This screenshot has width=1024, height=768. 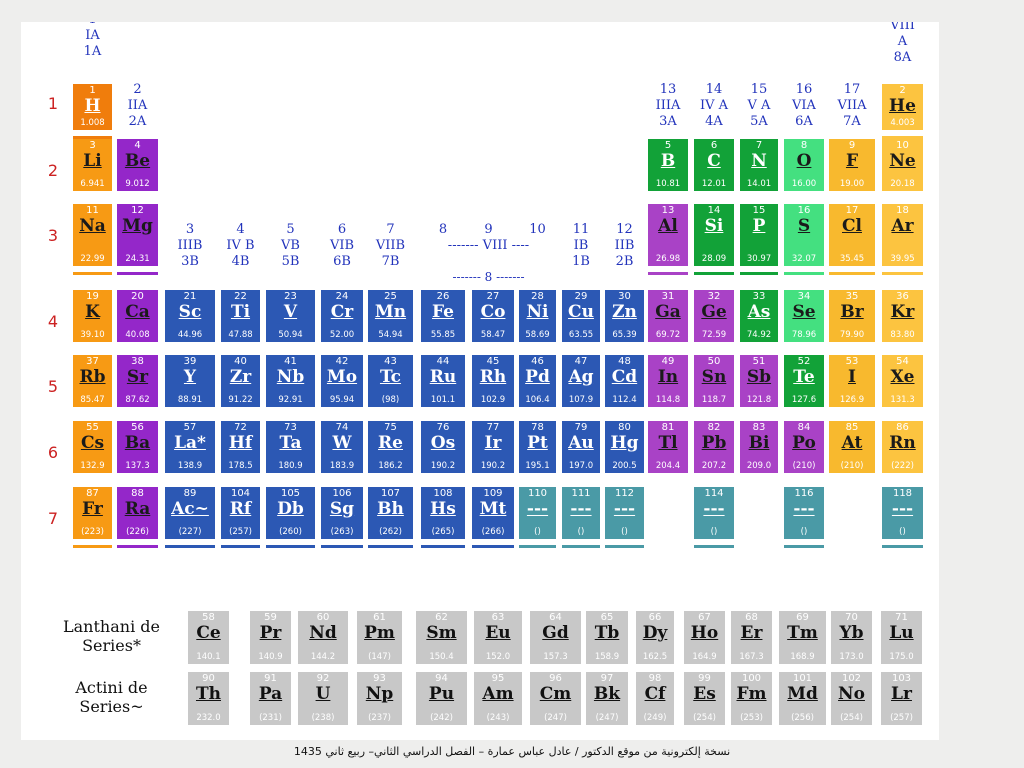 What do you see at coordinates (704, 698) in the screenshot?
I see `actinide-element-Es: 99 Es (254)` at bounding box center [704, 698].